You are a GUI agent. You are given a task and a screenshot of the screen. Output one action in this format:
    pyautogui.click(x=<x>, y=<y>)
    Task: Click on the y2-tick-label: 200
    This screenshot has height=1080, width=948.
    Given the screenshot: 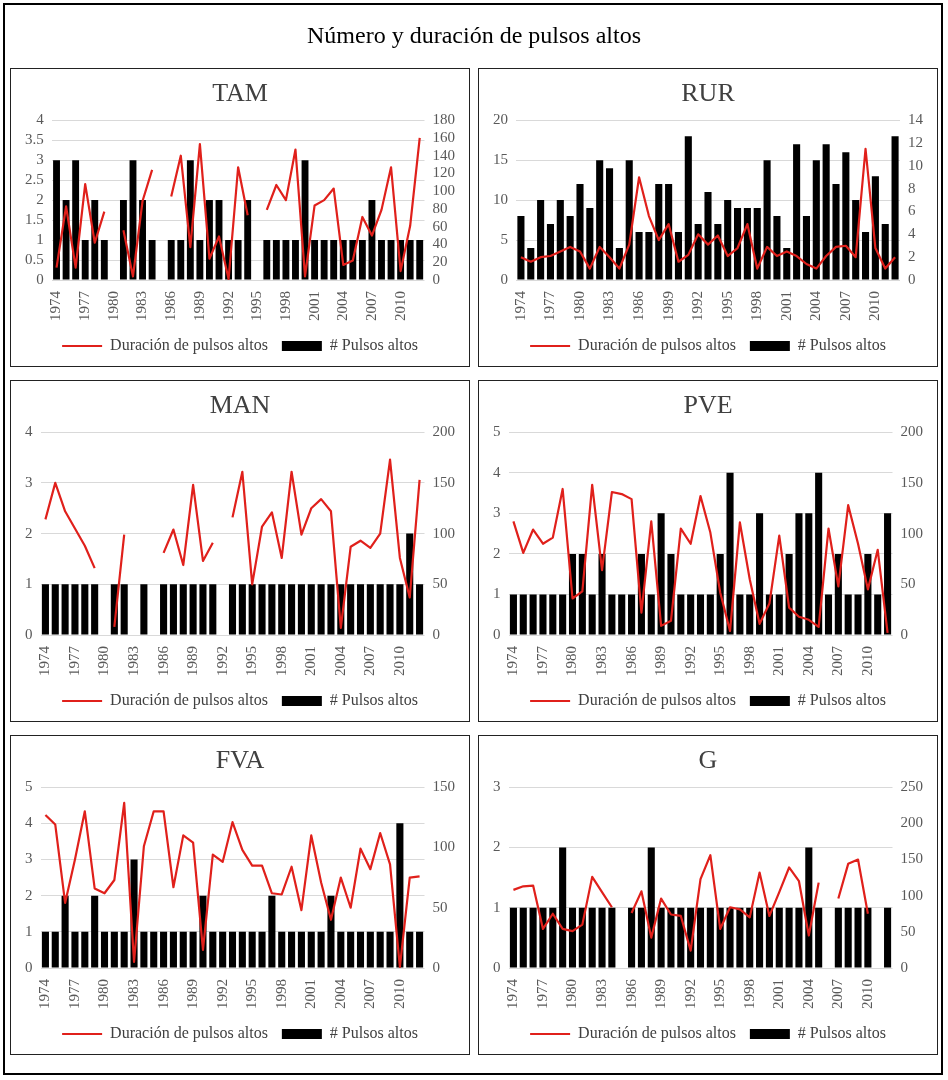 What is the action you would take?
    pyautogui.click(x=911, y=431)
    